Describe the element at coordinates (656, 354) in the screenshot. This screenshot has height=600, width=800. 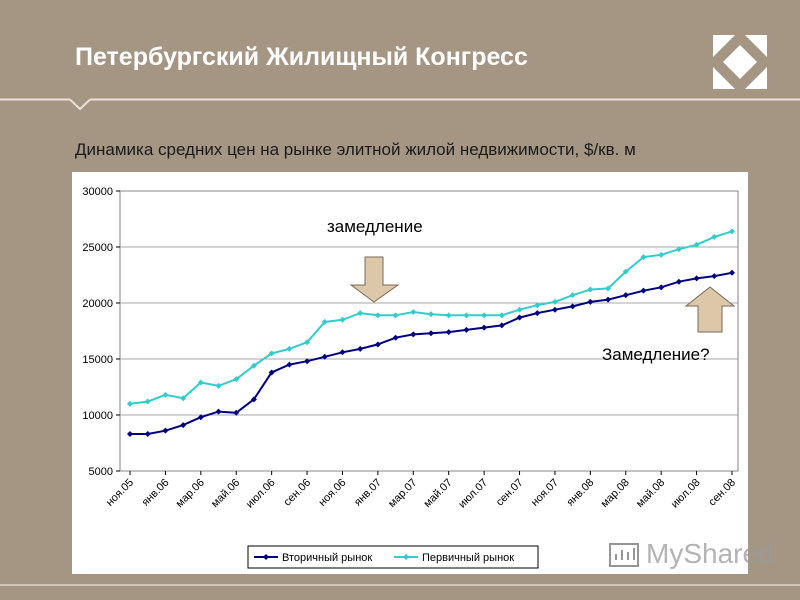
I see `annotation-slowdown-question: Замедление?` at that location.